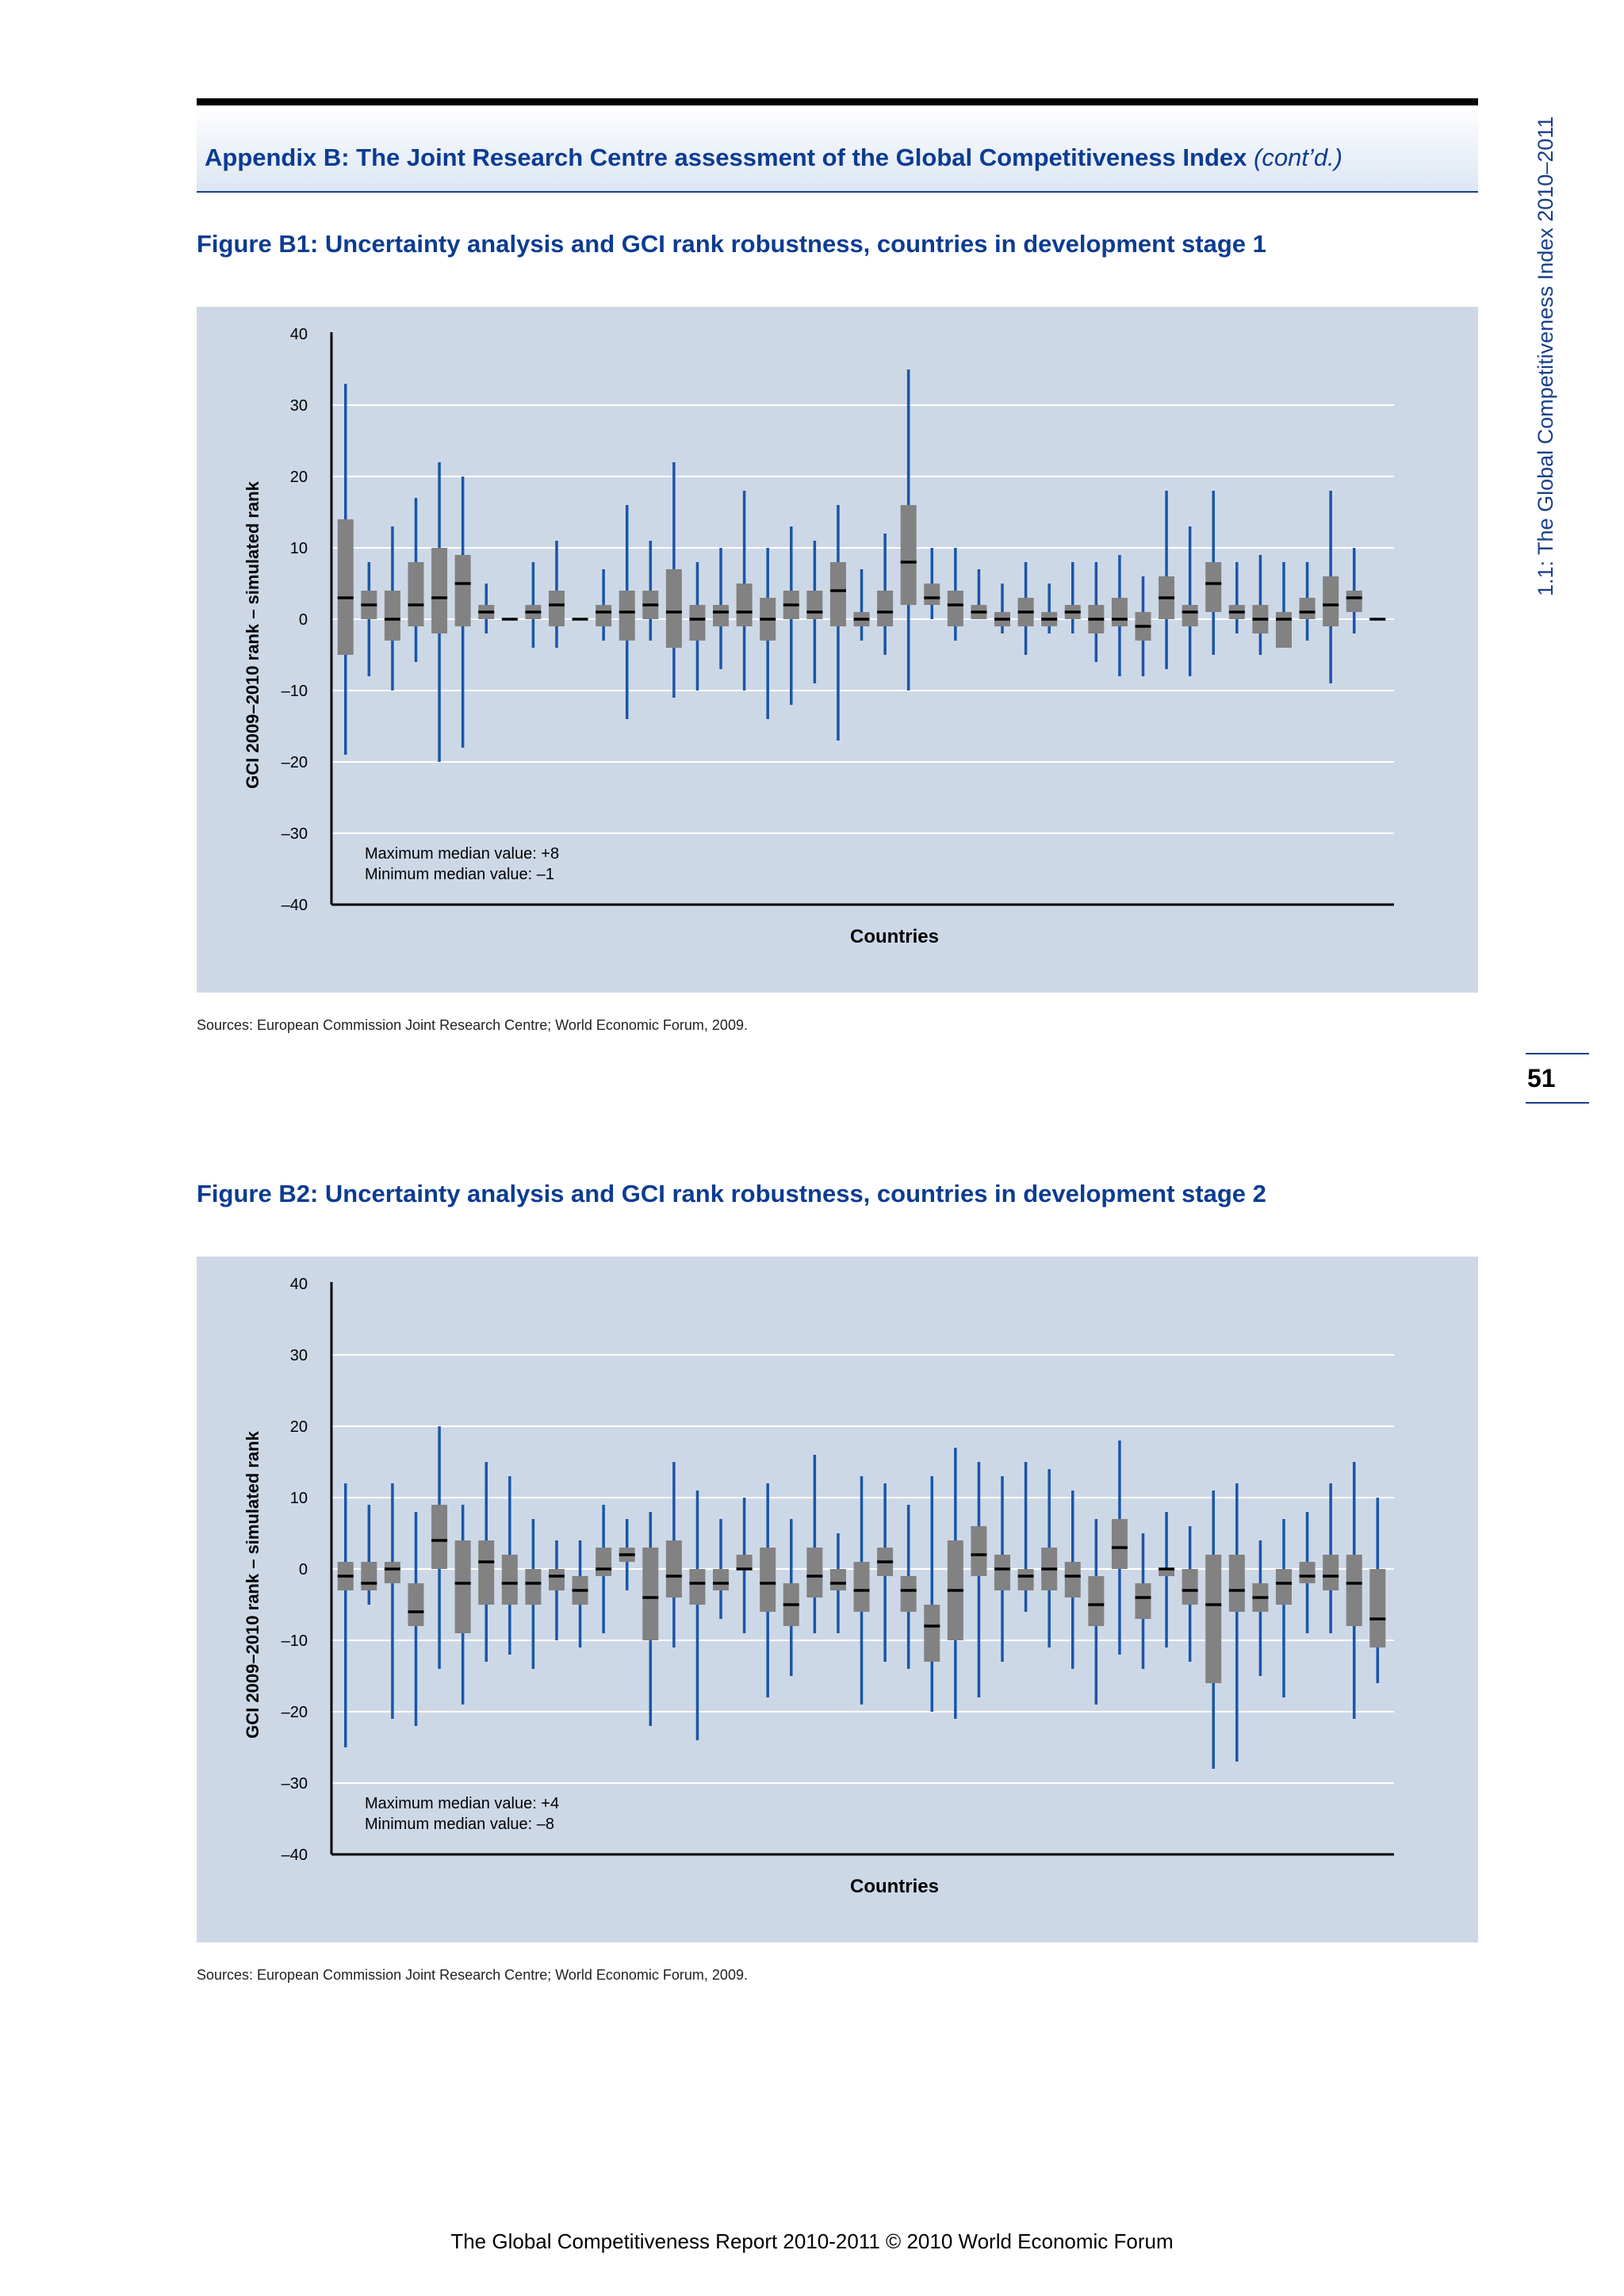 The width and height of the screenshot is (1624, 2296). Describe the element at coordinates (459, 1824) in the screenshot. I see `annotation-min-median: Minimum median value: –8` at that location.